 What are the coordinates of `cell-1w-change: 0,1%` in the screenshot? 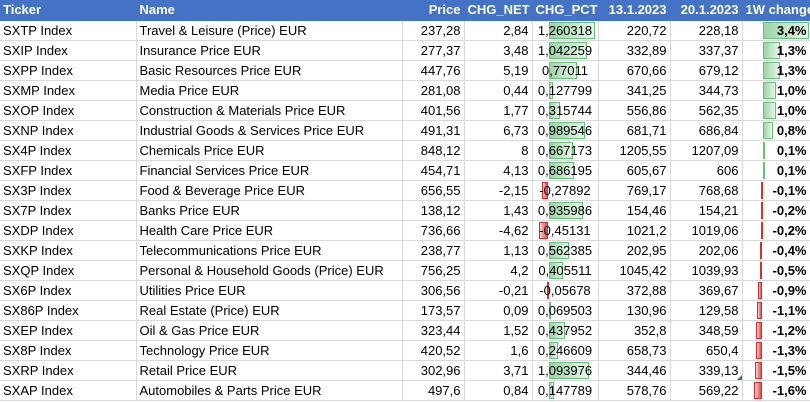 It's located at (776, 170).